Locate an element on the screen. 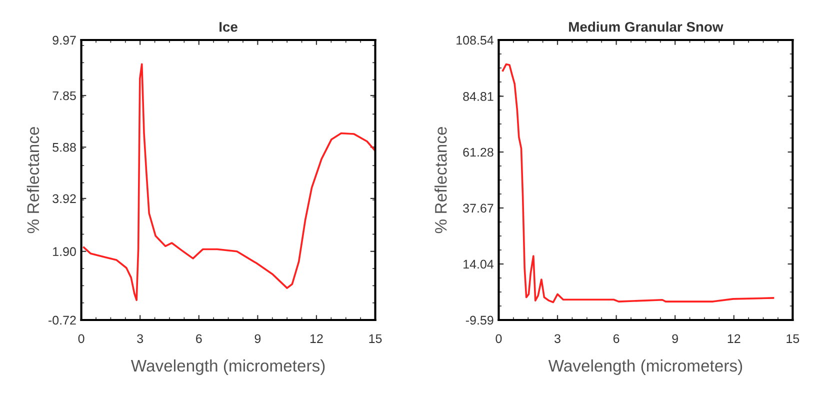 The height and width of the screenshot is (400, 813). y-tick-label: -0.72 is located at coordinates (62, 320).